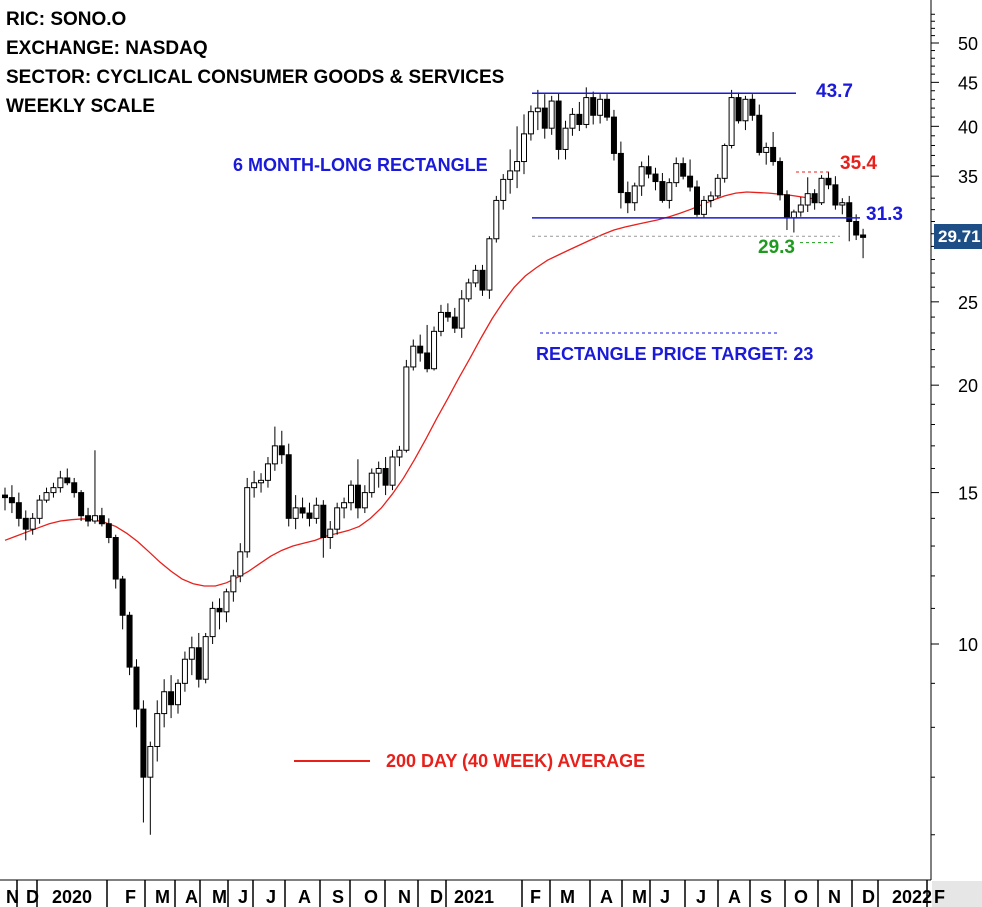  What do you see at coordinates (968, 303) in the screenshot?
I see `y-tick-label: 25` at bounding box center [968, 303].